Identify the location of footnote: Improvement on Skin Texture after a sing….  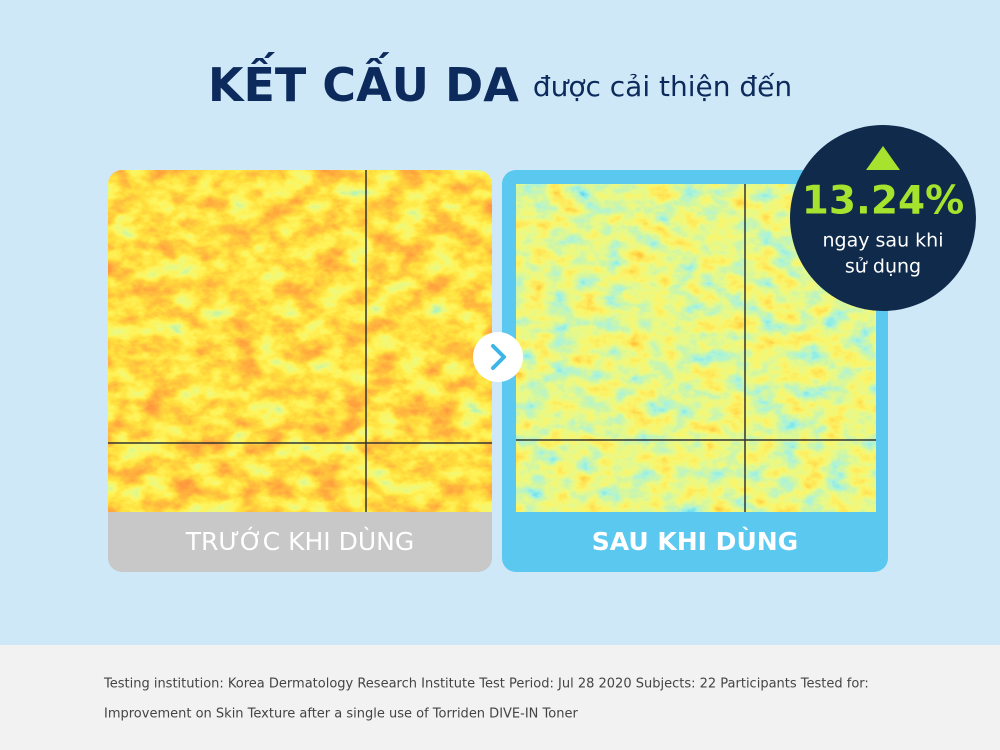
(341, 714).